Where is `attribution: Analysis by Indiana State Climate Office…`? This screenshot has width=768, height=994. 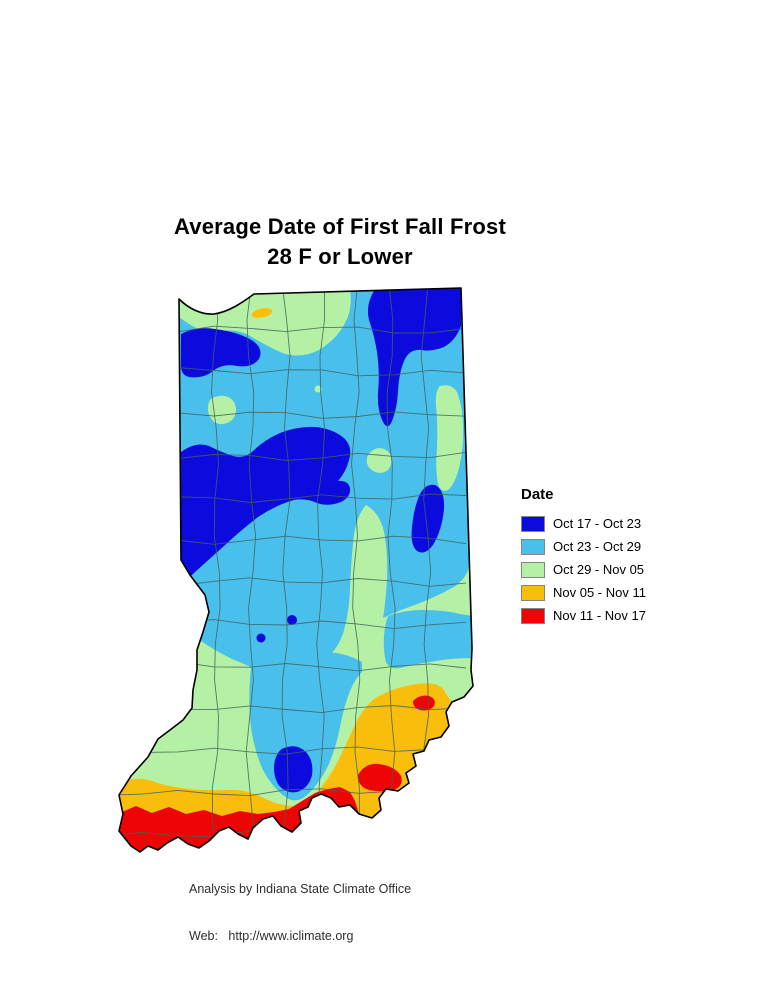 attribution: Analysis by Indiana State Climate Office… is located at coordinates (300, 913).